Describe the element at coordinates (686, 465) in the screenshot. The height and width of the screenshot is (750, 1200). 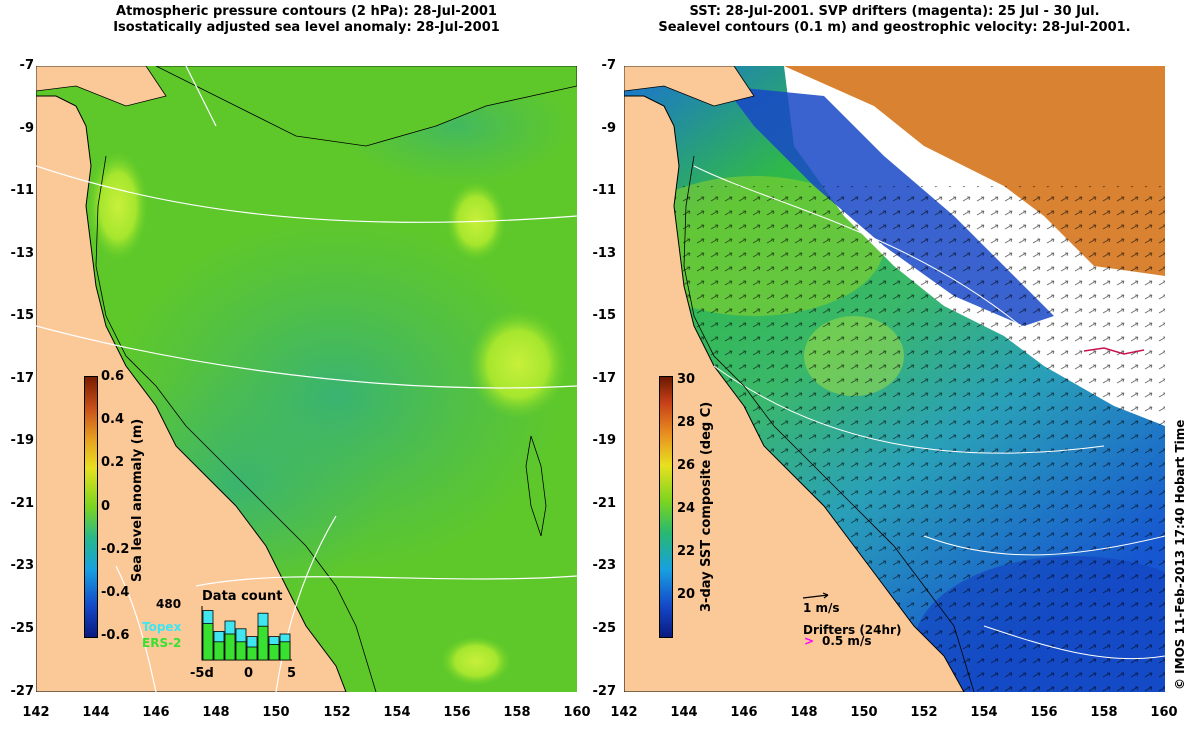
I see `sst-colorbar-tick: 26` at that location.